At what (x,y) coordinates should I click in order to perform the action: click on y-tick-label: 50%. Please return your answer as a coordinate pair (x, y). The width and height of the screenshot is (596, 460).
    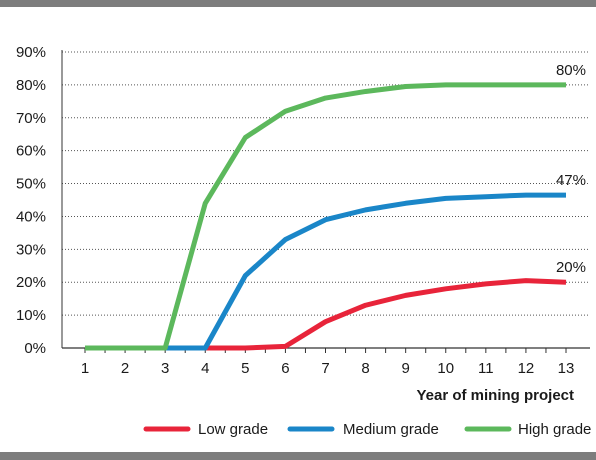
    Looking at the image, I should click on (31, 184).